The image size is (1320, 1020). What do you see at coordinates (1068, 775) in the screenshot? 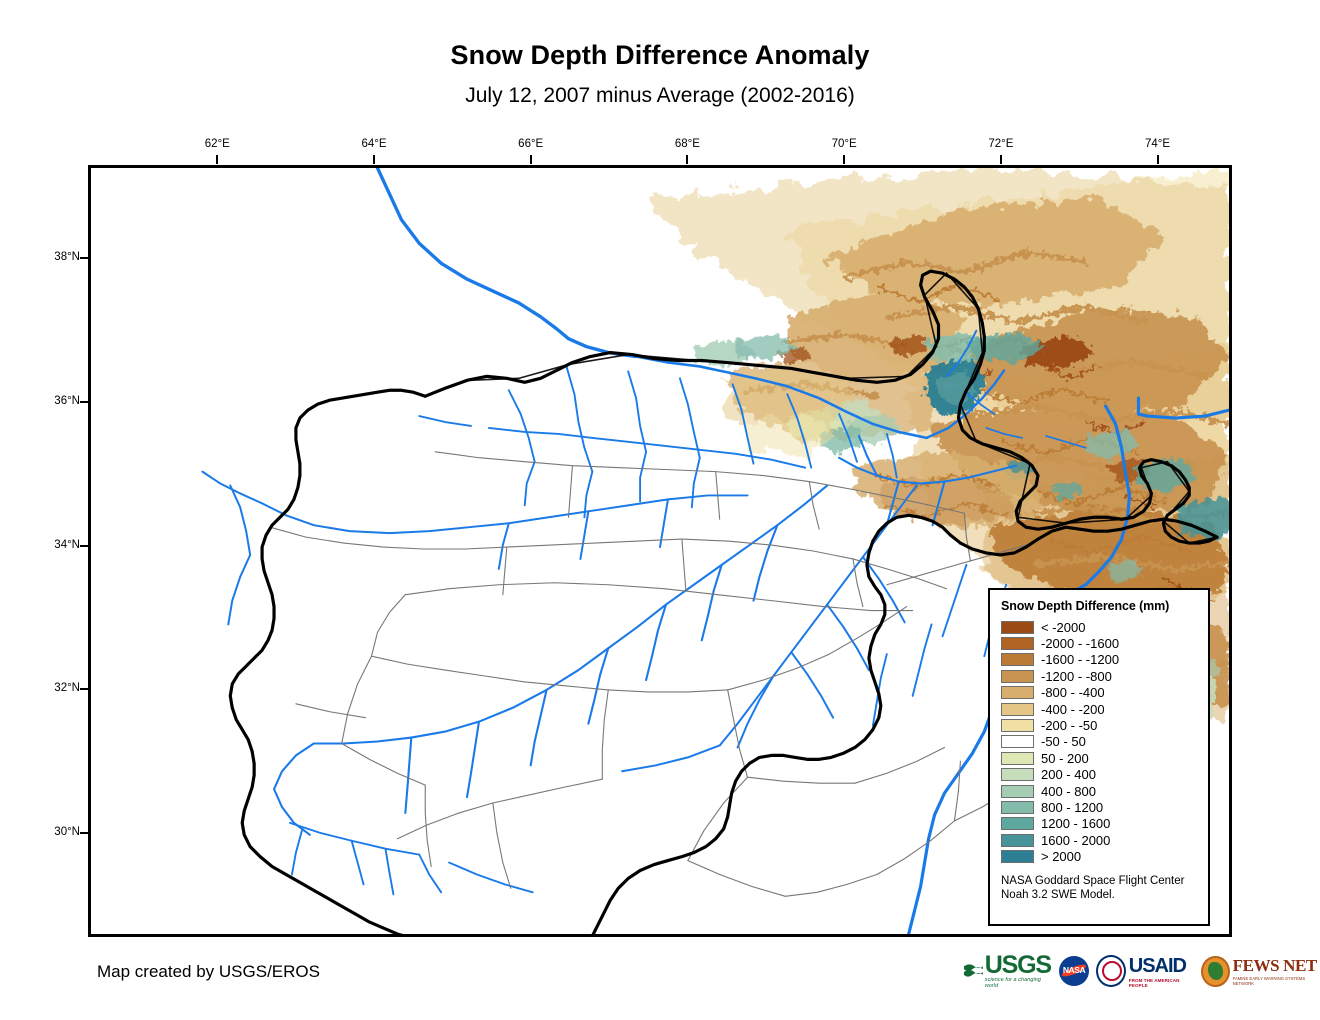
I see `legend-label: 200 - 400` at bounding box center [1068, 775].